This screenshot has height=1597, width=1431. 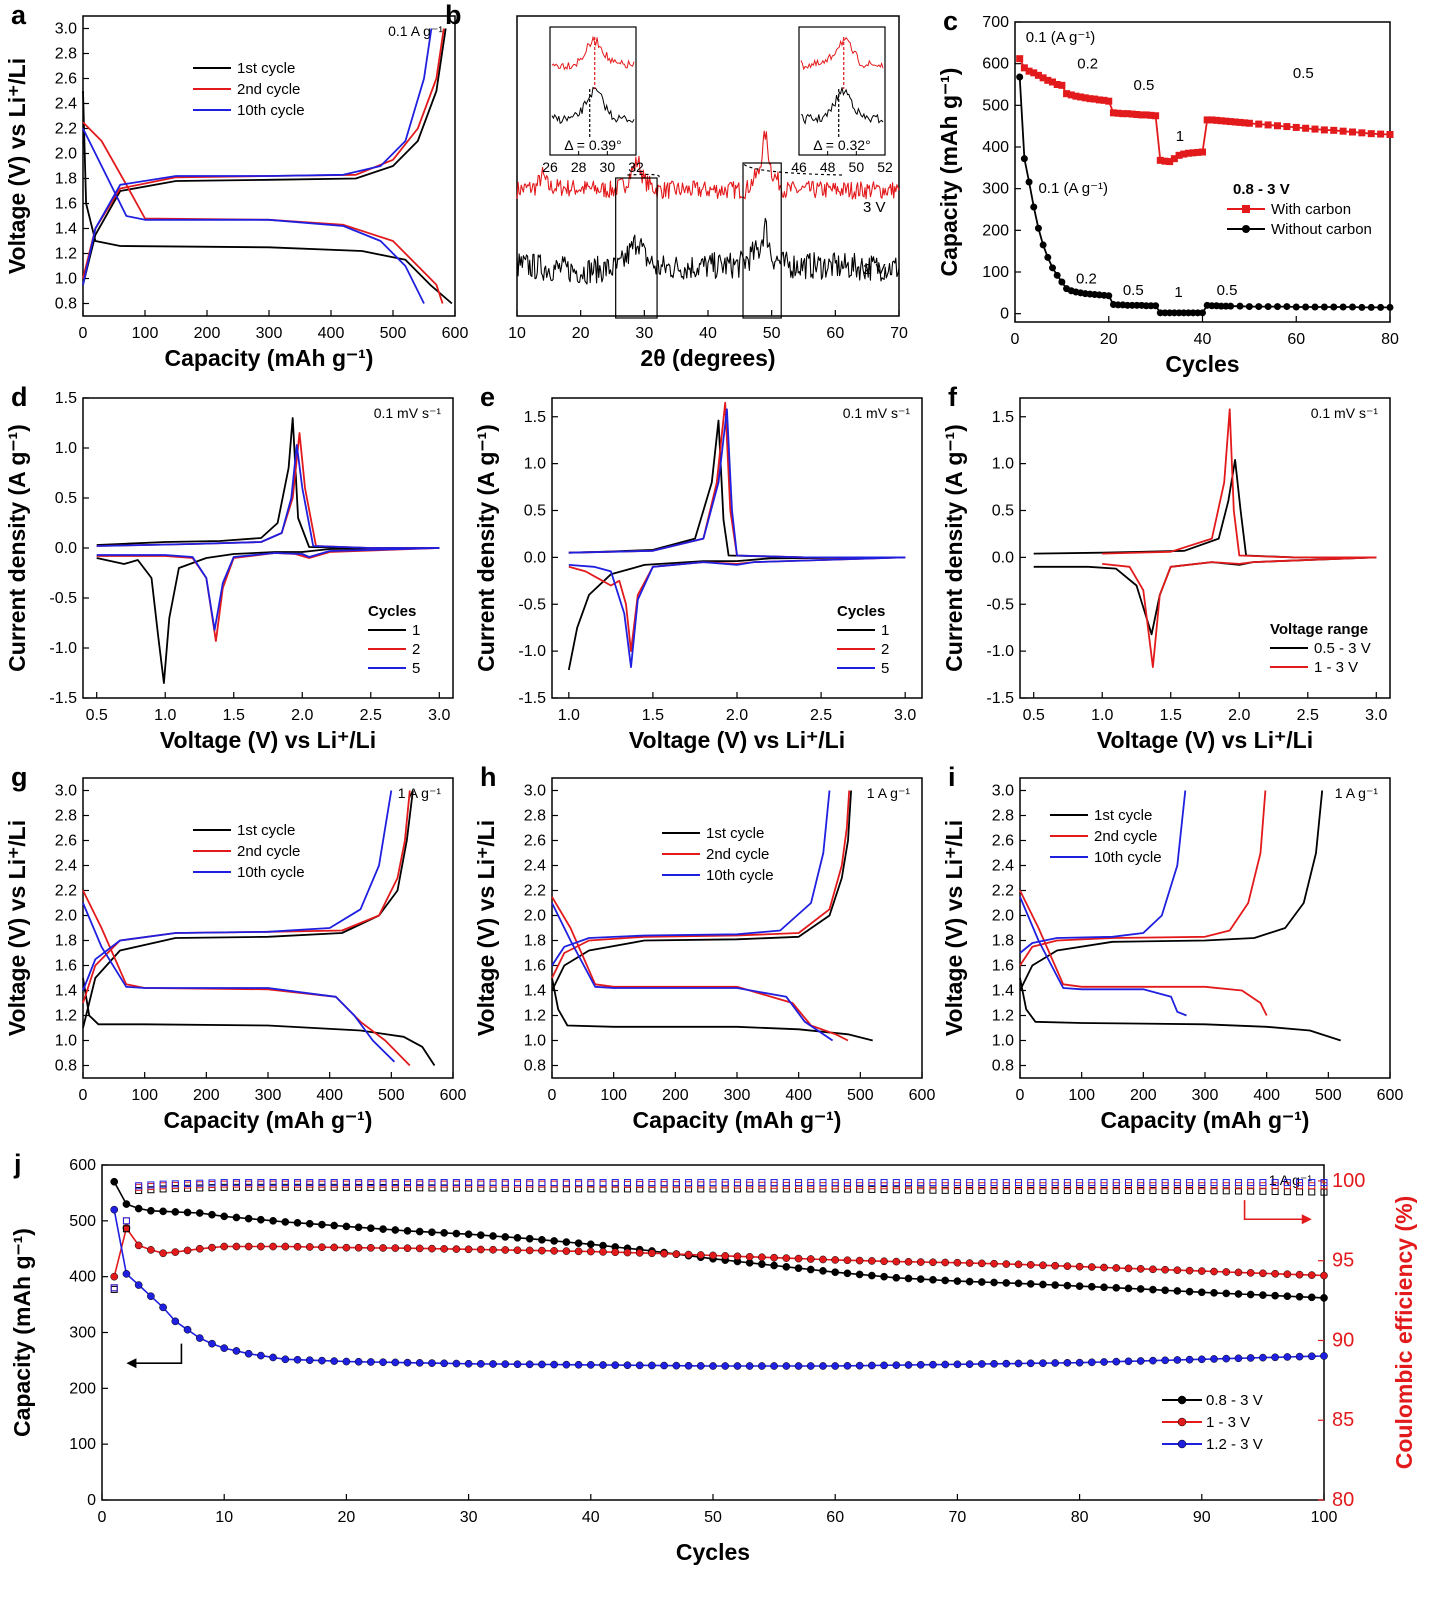 What do you see at coordinates (995, 272) in the screenshot?
I see `y-tick-label: 100` at bounding box center [995, 272].